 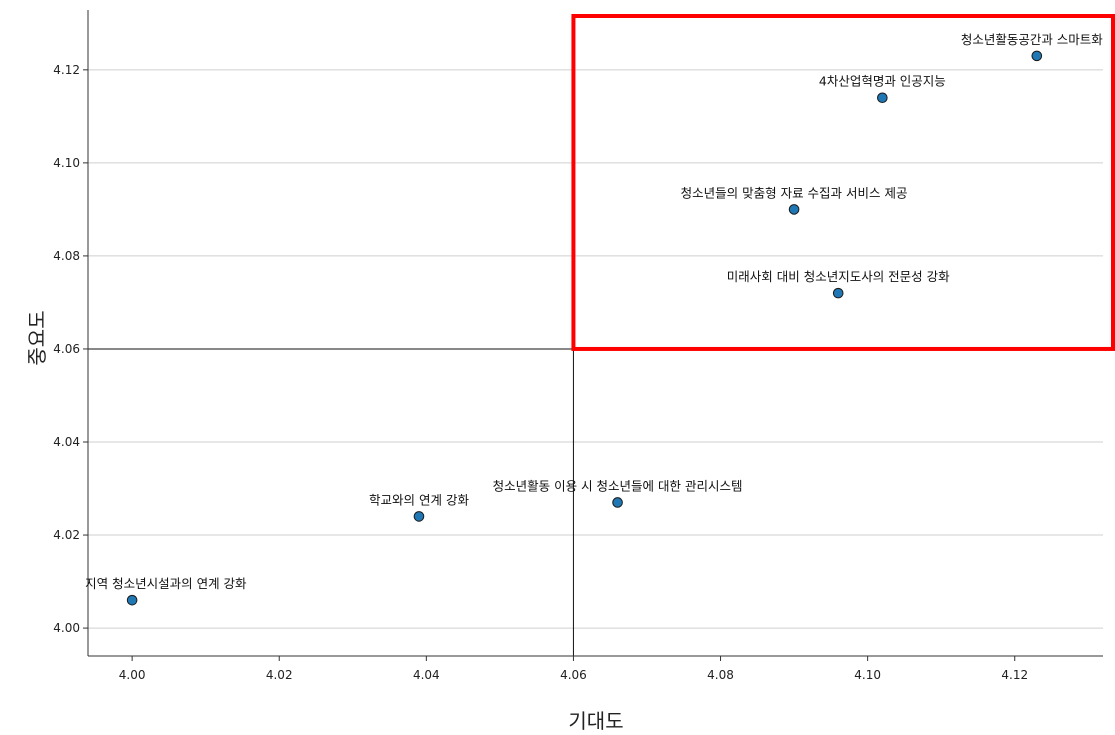 I want to click on y-tick-label: 4.00, so click(x=66, y=628).